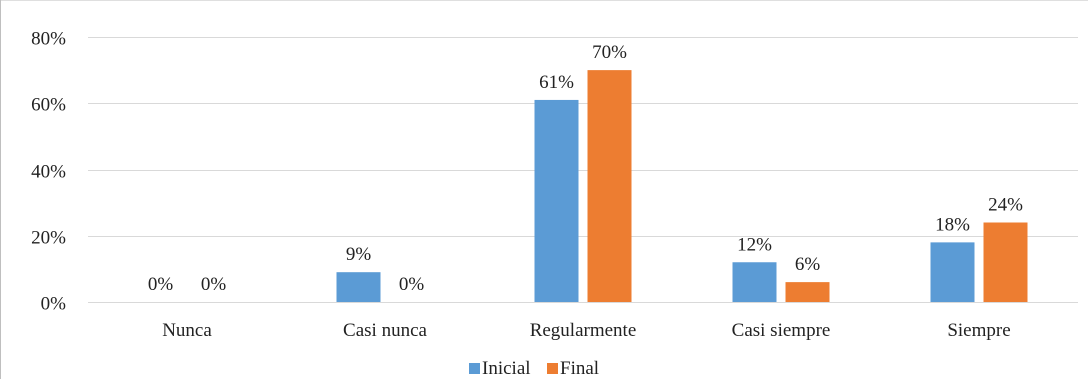 This screenshot has height=379, width=1088. Describe the element at coordinates (978, 330) in the screenshot. I see `category-label: Siempre` at that location.